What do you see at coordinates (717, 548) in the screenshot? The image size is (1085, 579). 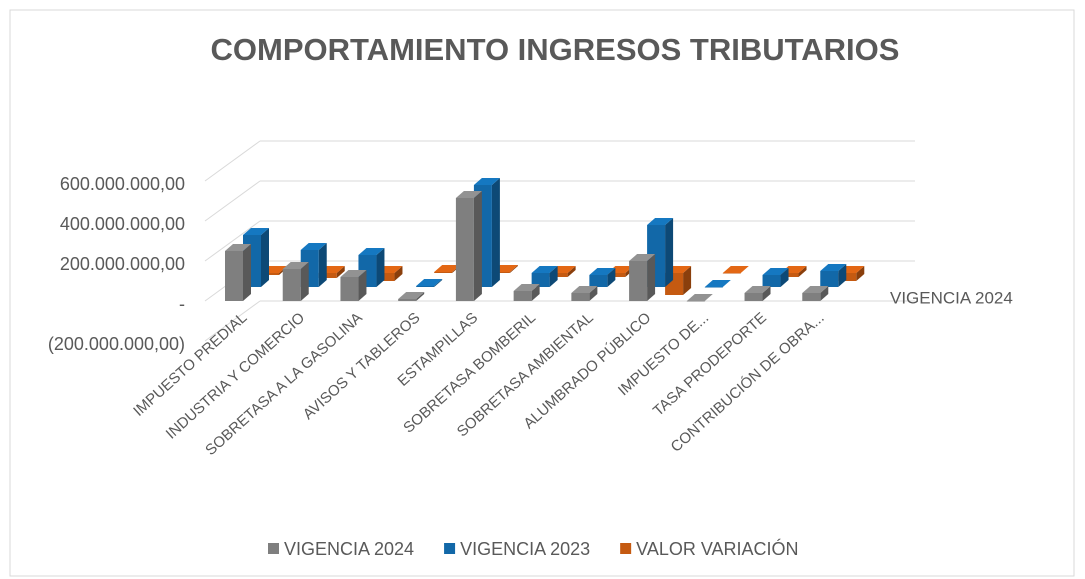 I see `legend-label: VALOR VARIACIÓN` at bounding box center [717, 548].